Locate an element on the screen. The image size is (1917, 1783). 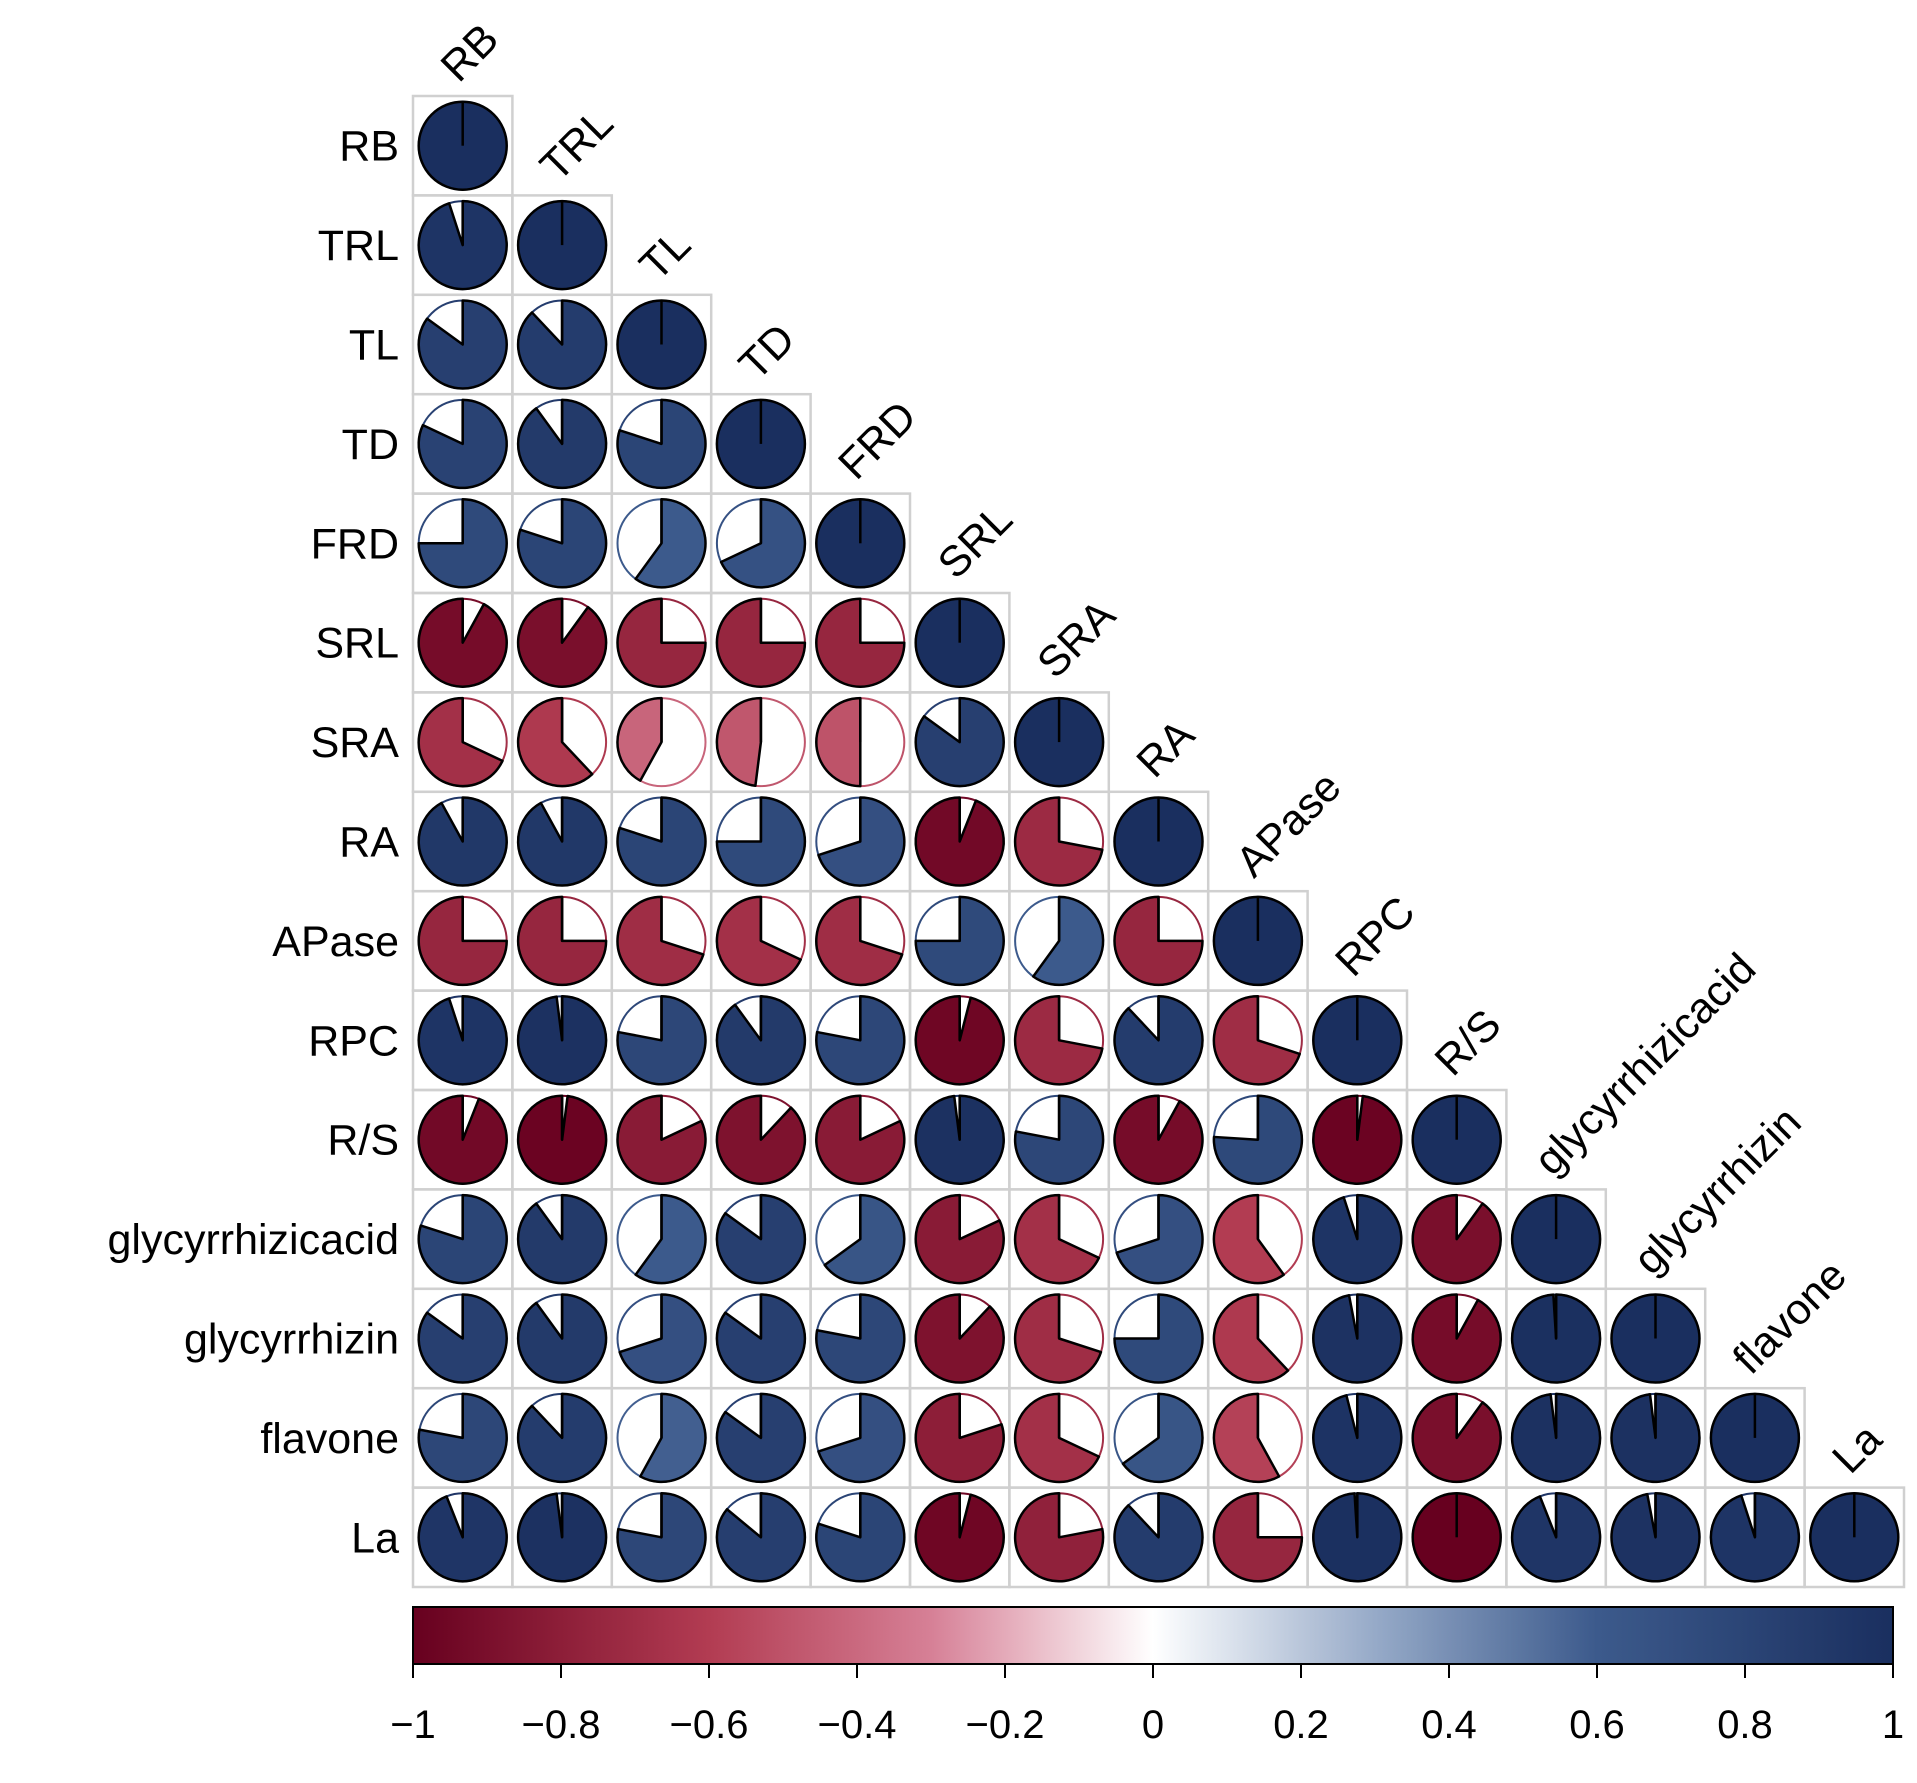
cell-glycyrrhizin-r-s is located at coordinates (1456, 1338).